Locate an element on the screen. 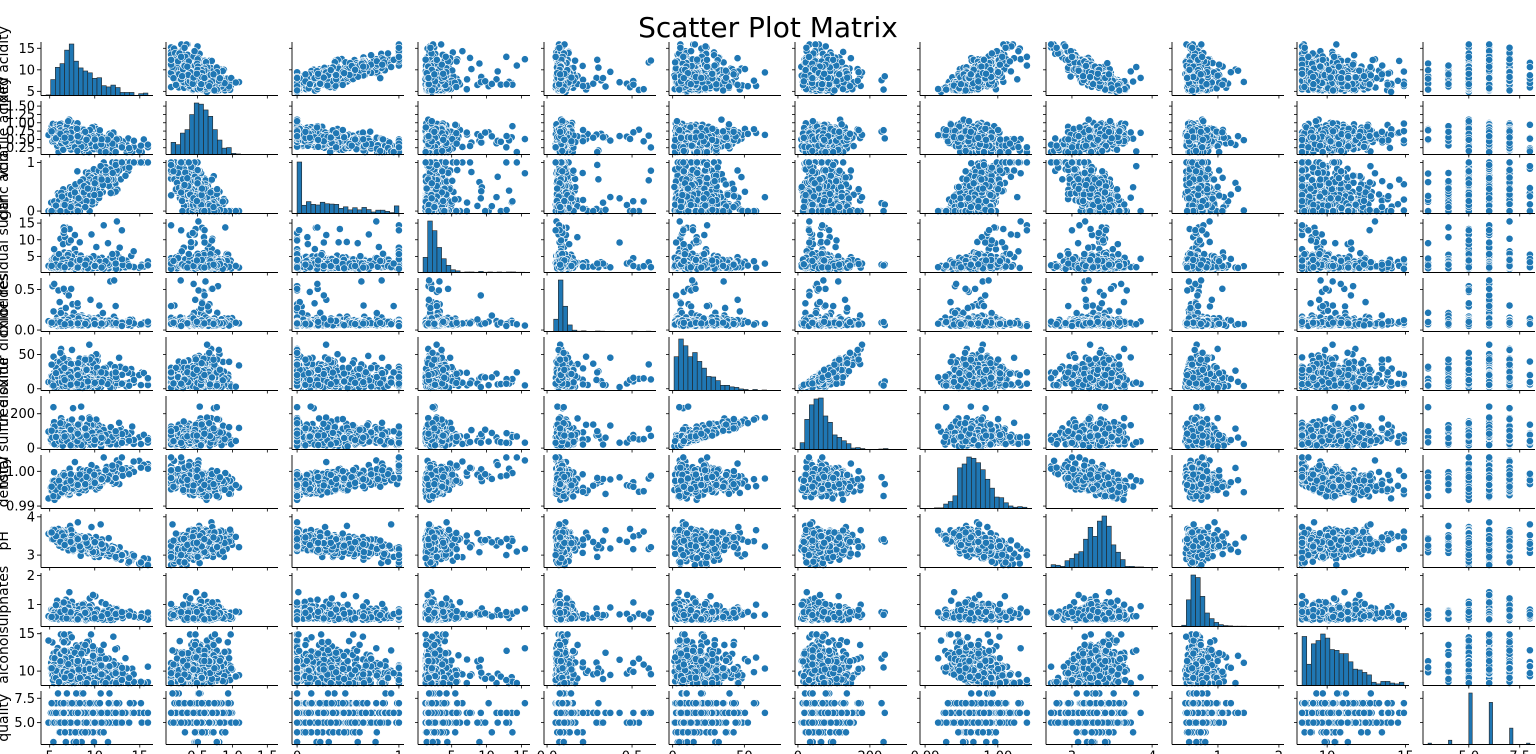 This screenshot has width=1536, height=754. y-tick-label: 10 is located at coordinates (26, 70).